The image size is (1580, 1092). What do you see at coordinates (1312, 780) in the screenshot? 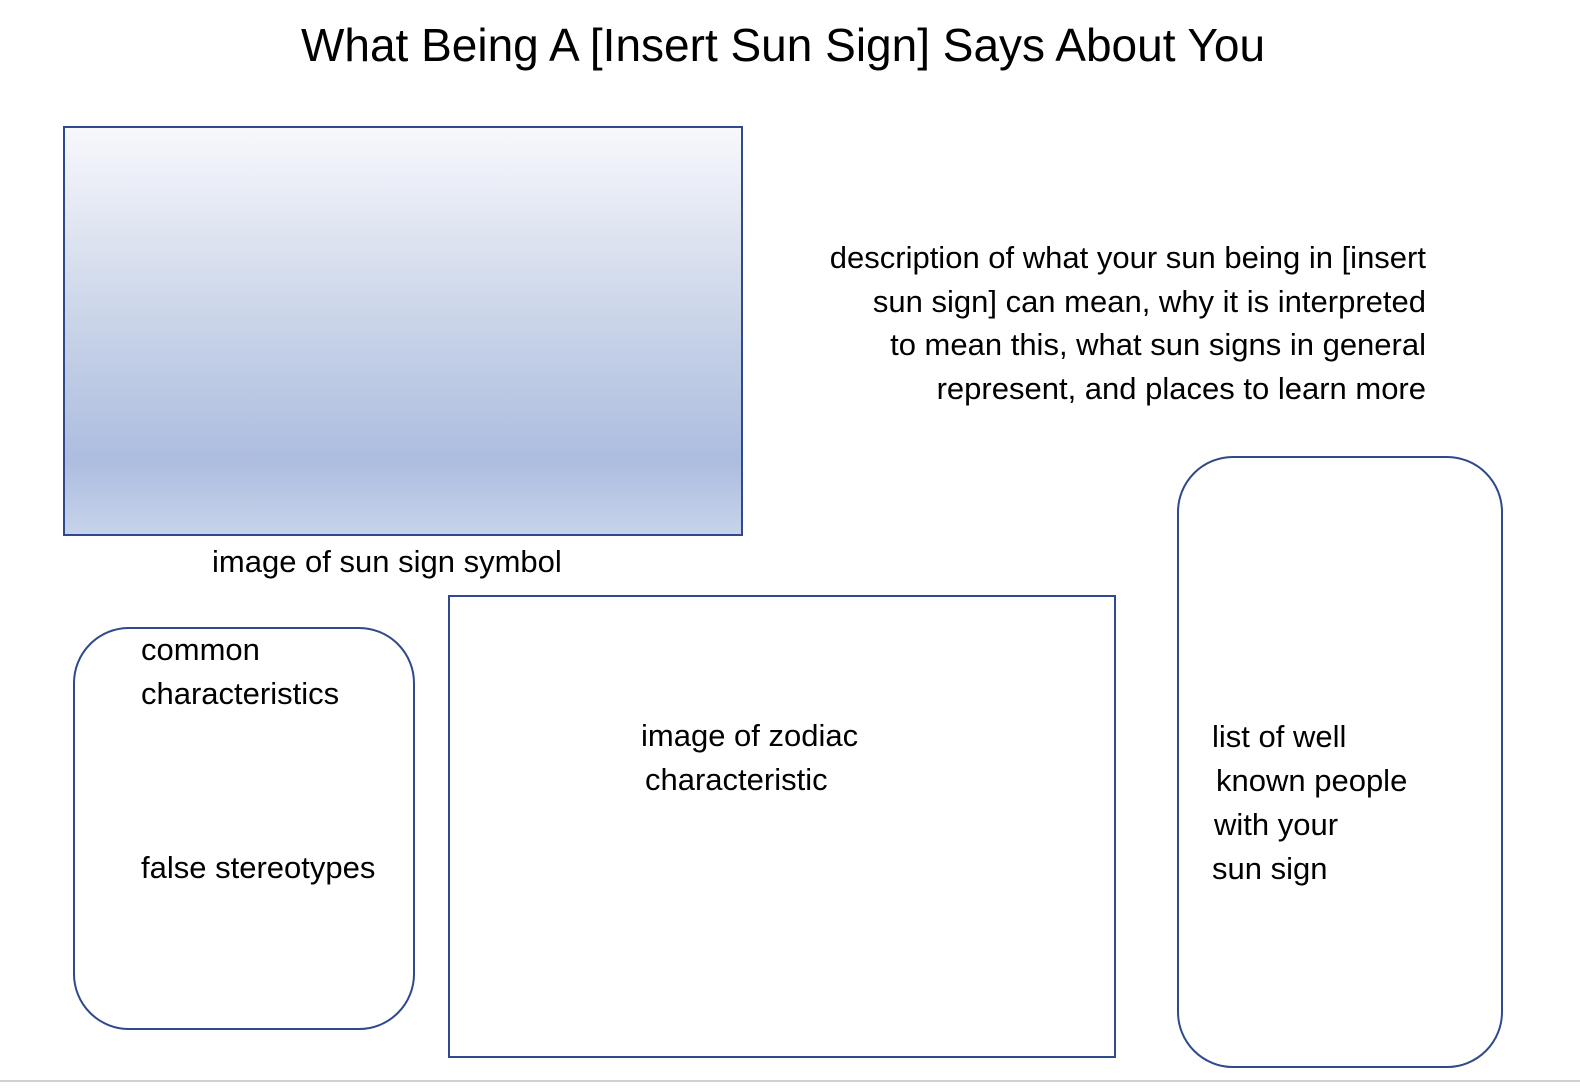
I see `people-line: known people` at bounding box center [1312, 780].